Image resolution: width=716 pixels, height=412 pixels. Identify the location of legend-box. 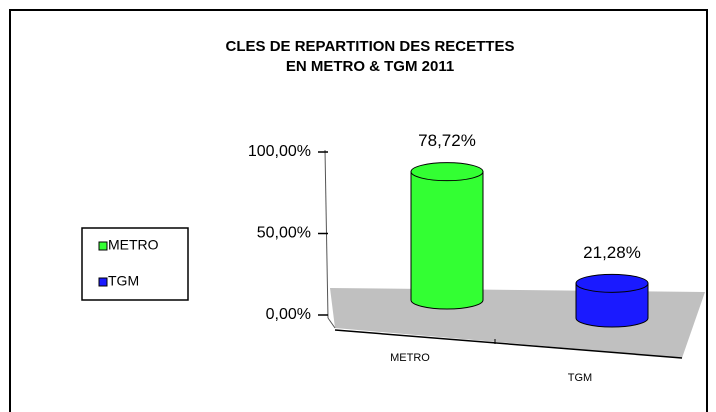
(135, 264).